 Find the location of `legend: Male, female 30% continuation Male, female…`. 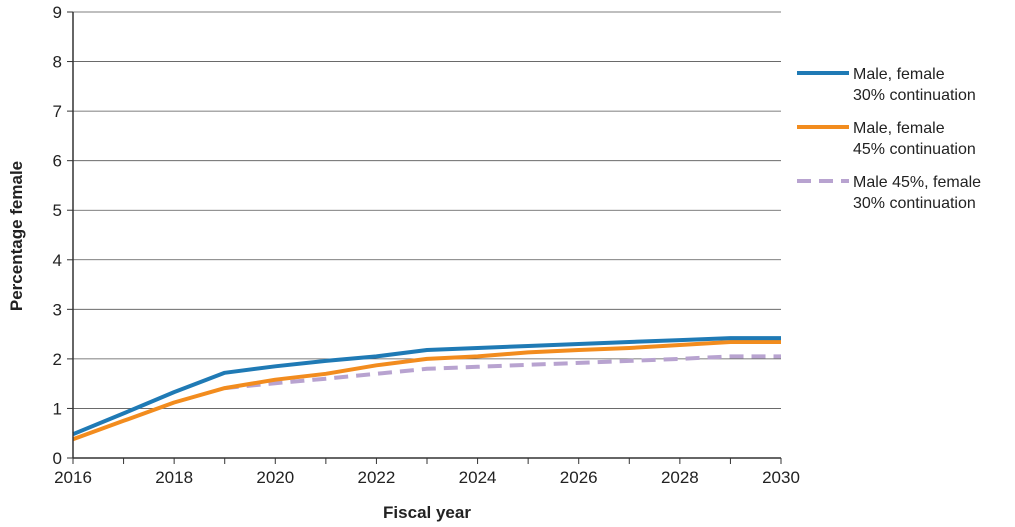

legend: Male, female 30% continuation Male, female… is located at coordinates (889, 139).